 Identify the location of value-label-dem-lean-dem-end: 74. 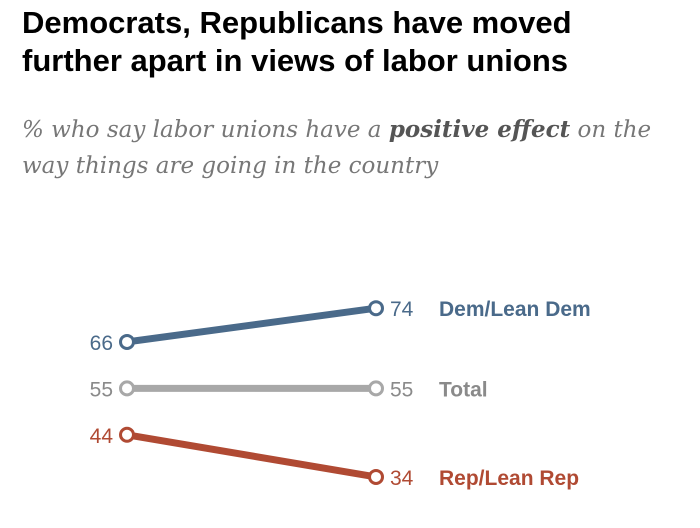
(402, 309).